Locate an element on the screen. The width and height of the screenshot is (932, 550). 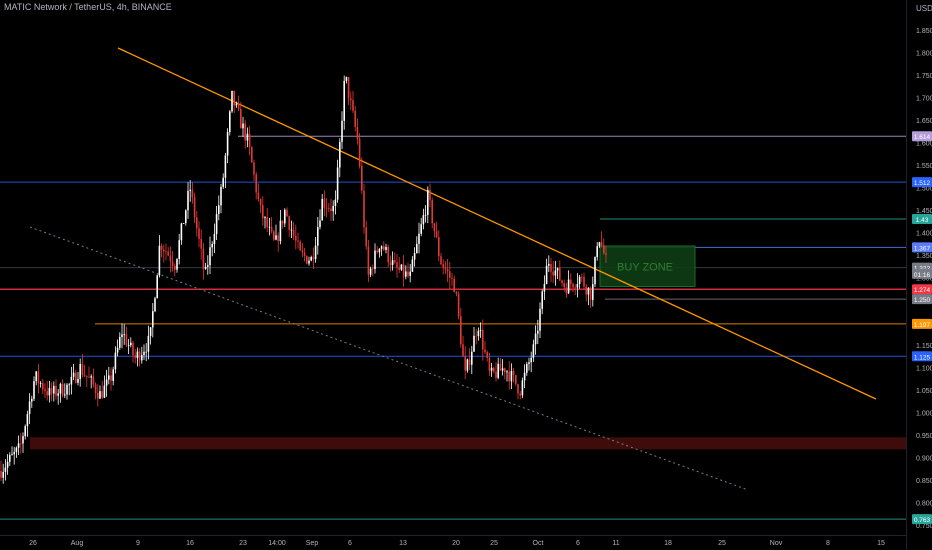
buy-zone-box is located at coordinates (647, 266).